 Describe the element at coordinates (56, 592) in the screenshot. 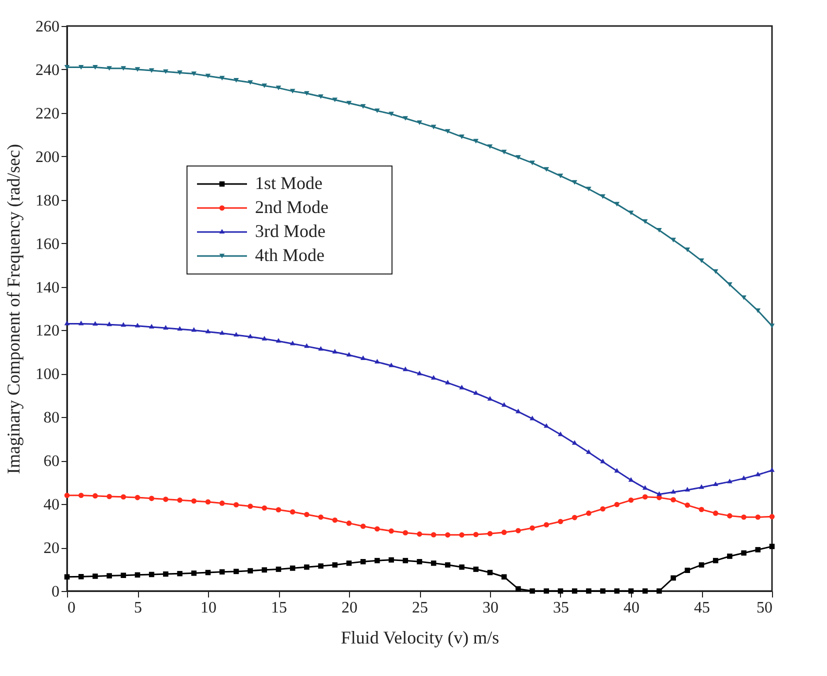

I see `y-tick-label: 0` at that location.